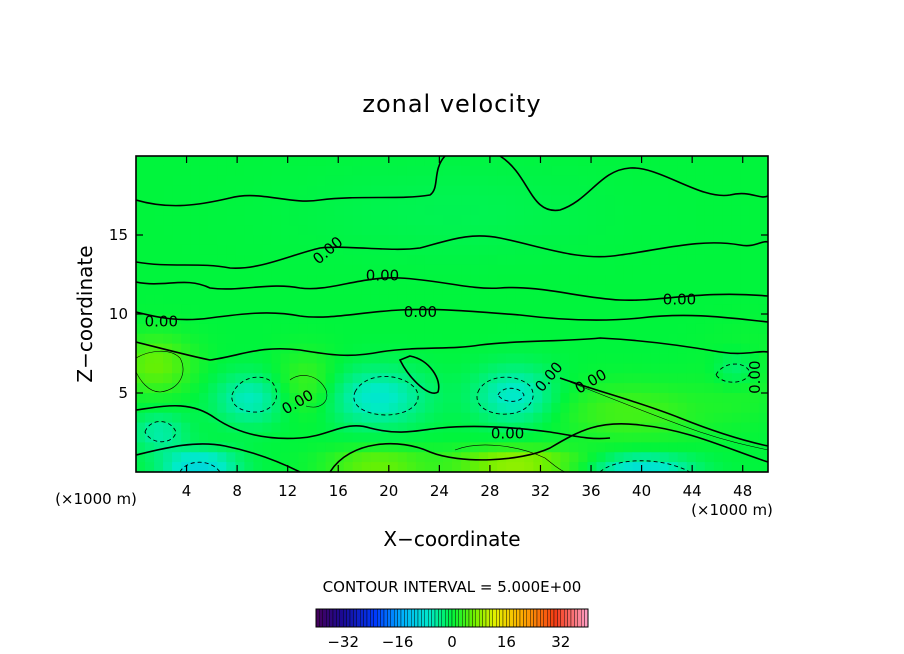 The image size is (904, 654). What do you see at coordinates (755, 376) in the screenshot?
I see `contour-label: 0.00` at bounding box center [755, 376].